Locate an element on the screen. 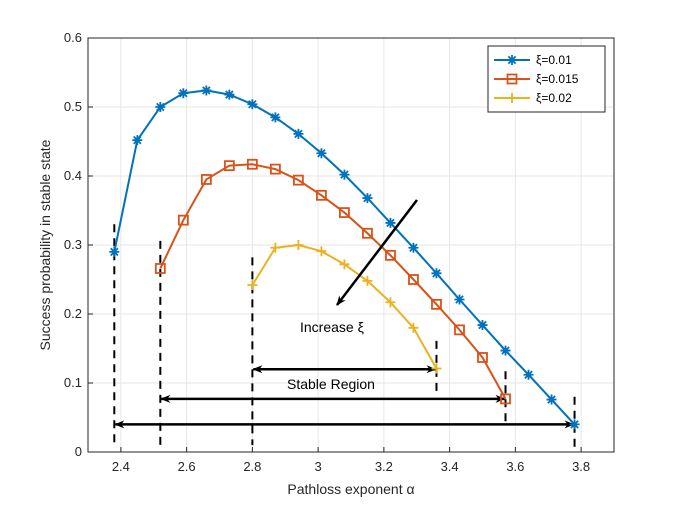 The width and height of the screenshot is (677, 513). x-tick-label: 3 is located at coordinates (318, 466).